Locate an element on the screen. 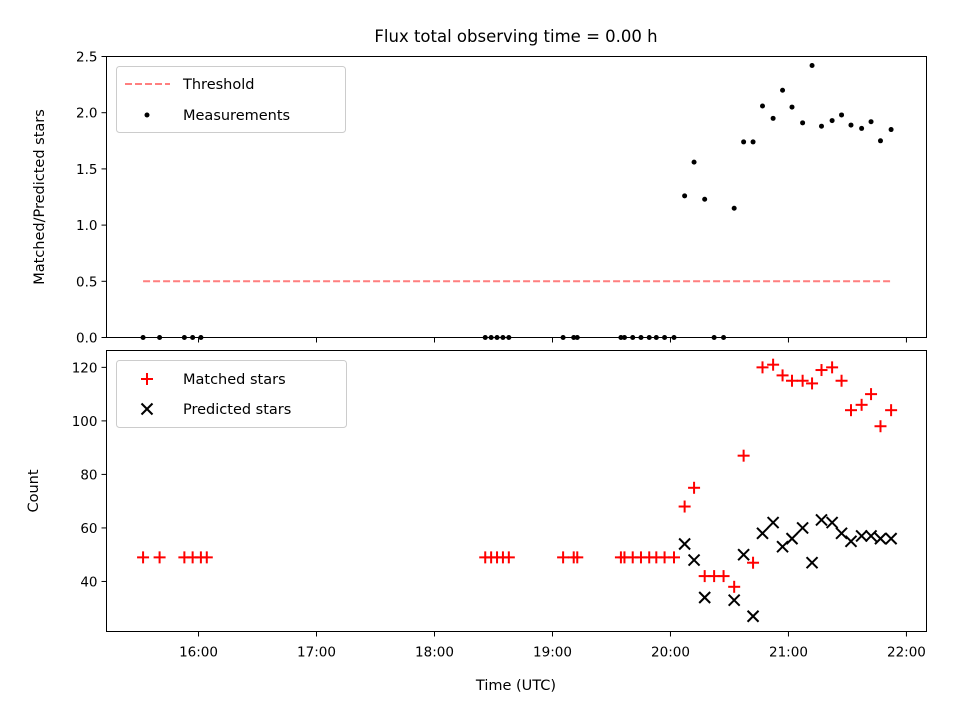 The width and height of the screenshot is (960, 720). matched-legend-marker is located at coordinates (147, 379).